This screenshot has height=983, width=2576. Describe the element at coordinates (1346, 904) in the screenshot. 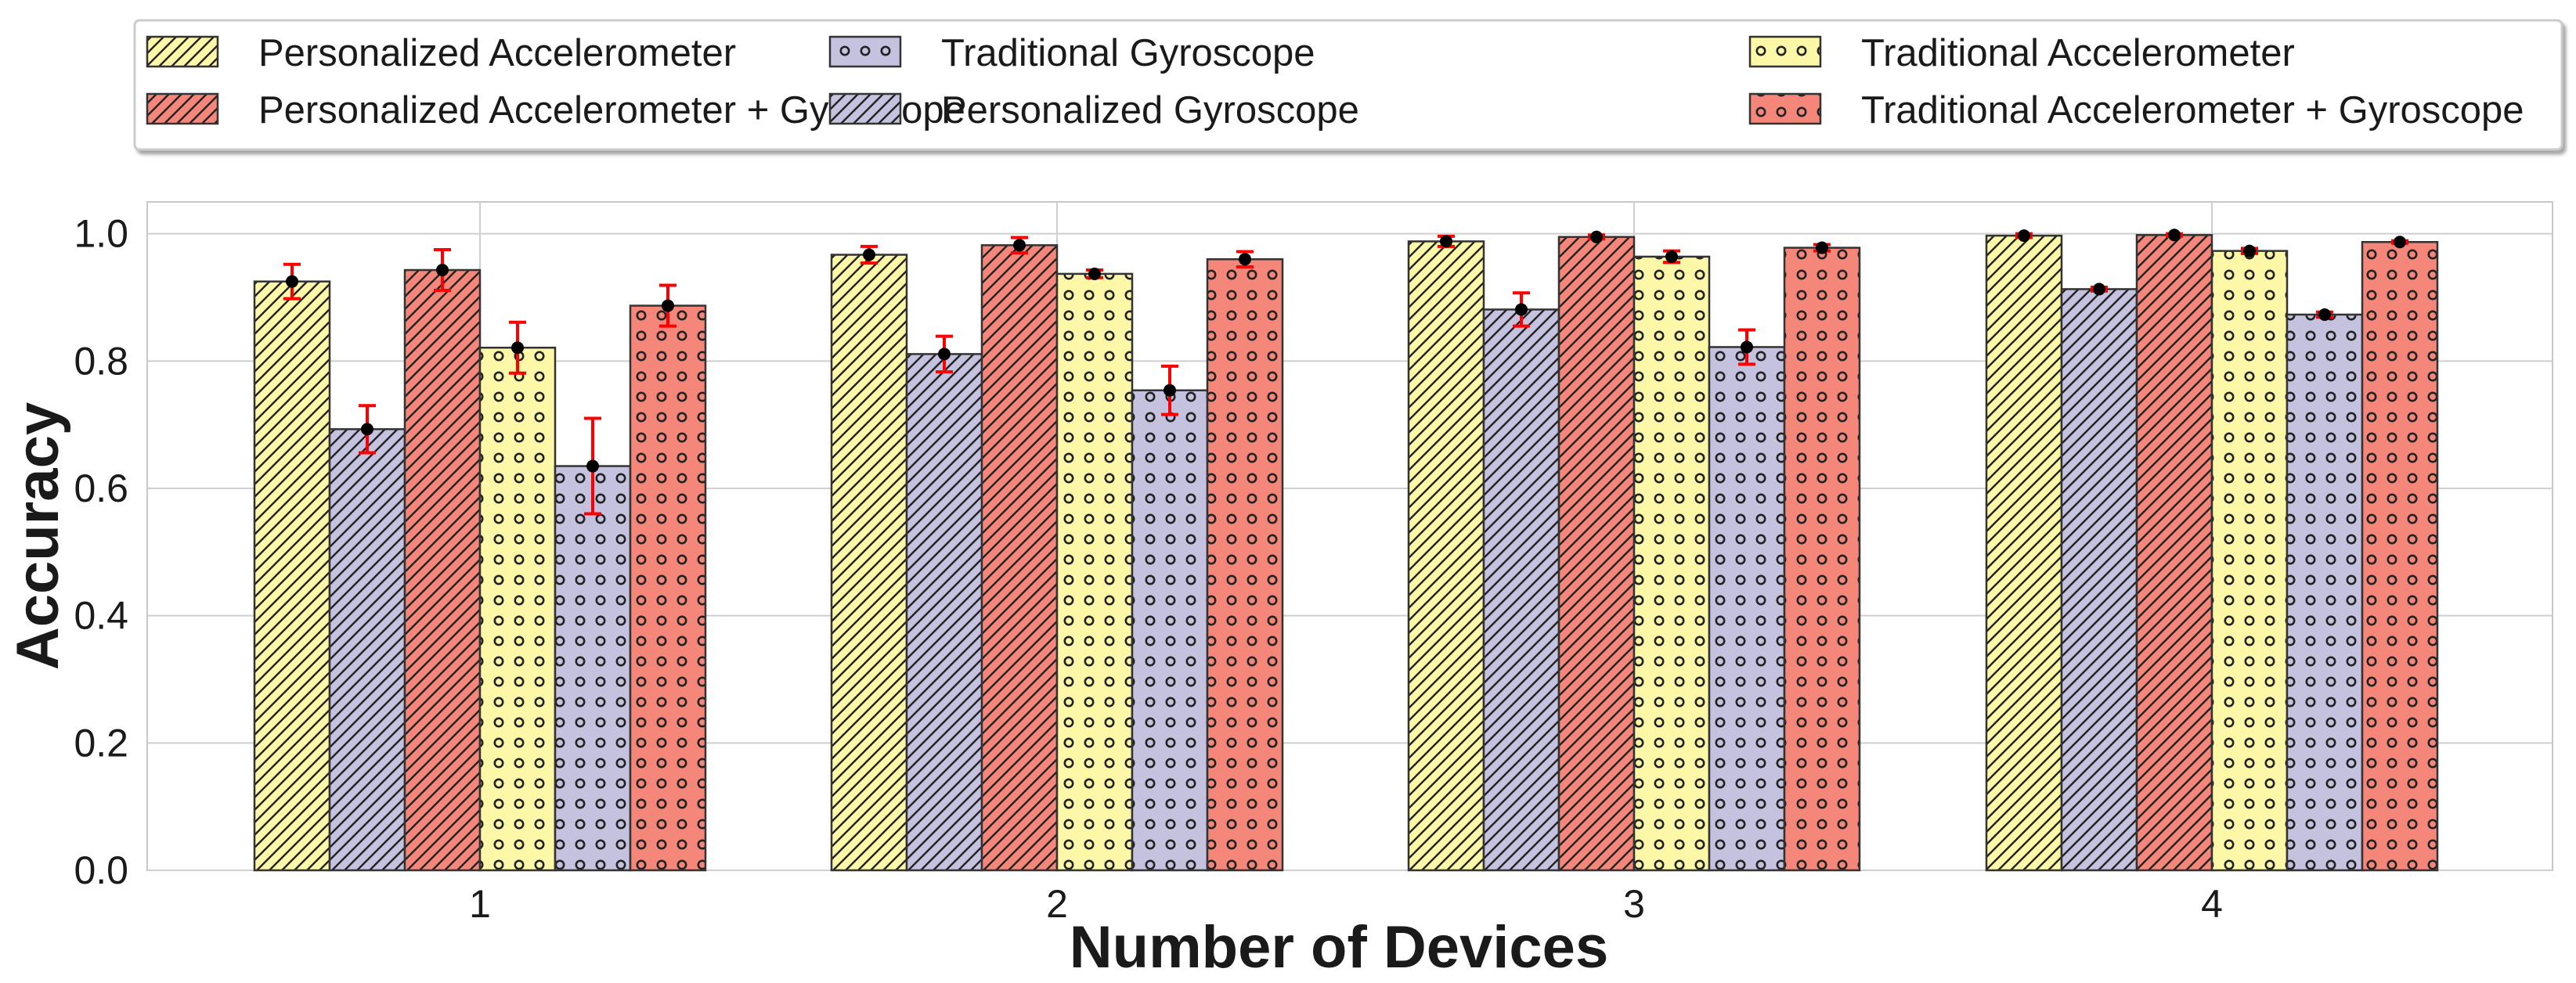

I see `x-axis-ticks: 1 2 3 4` at that location.